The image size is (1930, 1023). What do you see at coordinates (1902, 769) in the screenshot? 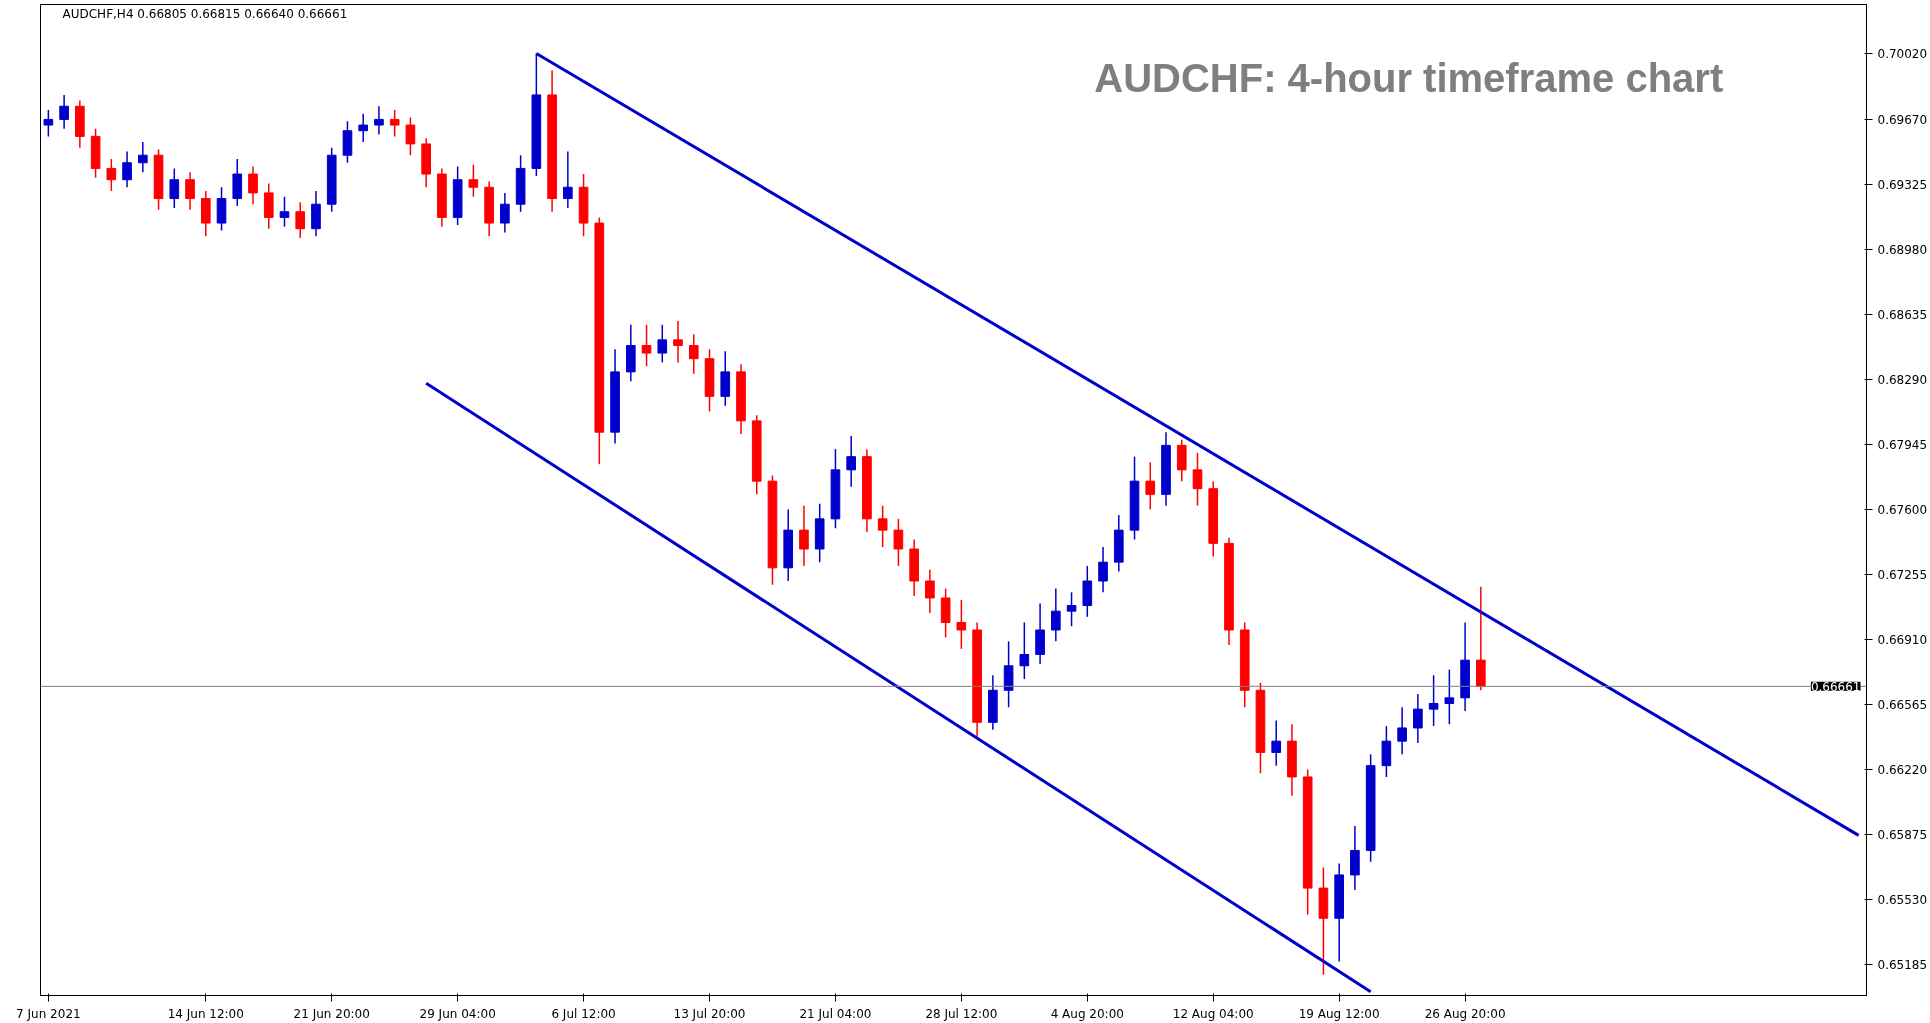
I see `y-tick-label: 0.66220` at bounding box center [1902, 769].